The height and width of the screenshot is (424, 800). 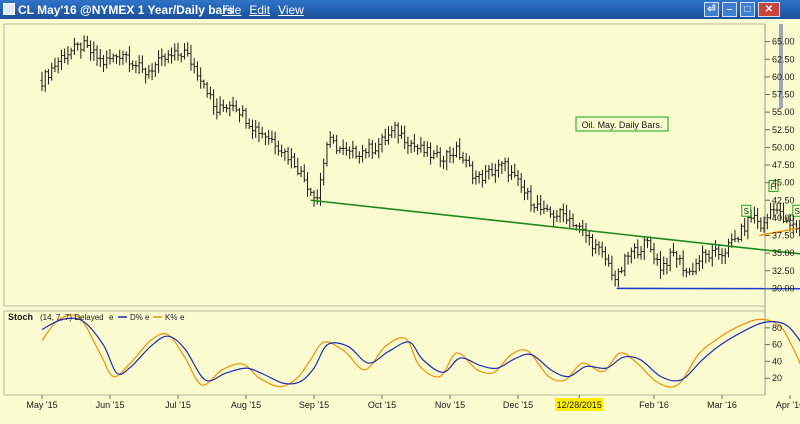 I want to click on stoch-tick-label: 60, so click(x=777, y=345).